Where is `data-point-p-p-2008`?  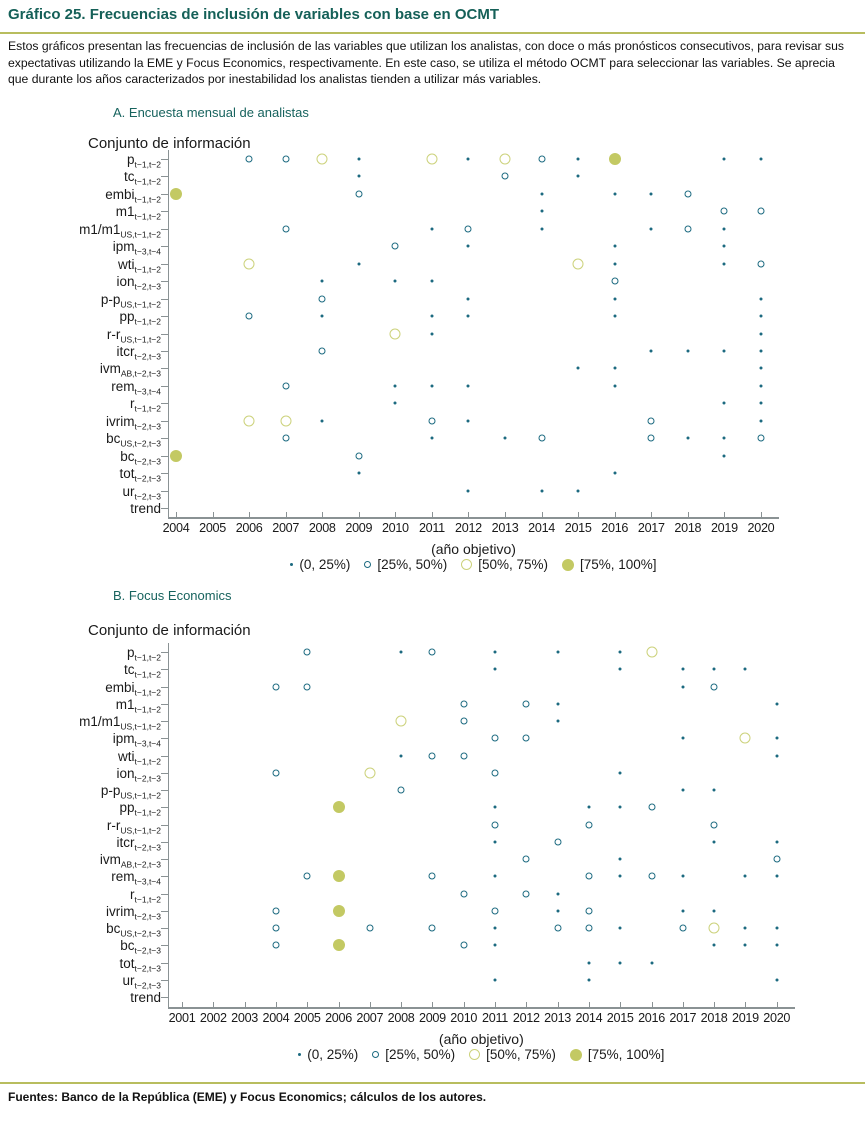 data-point-p-p-2008 is located at coordinates (401, 790).